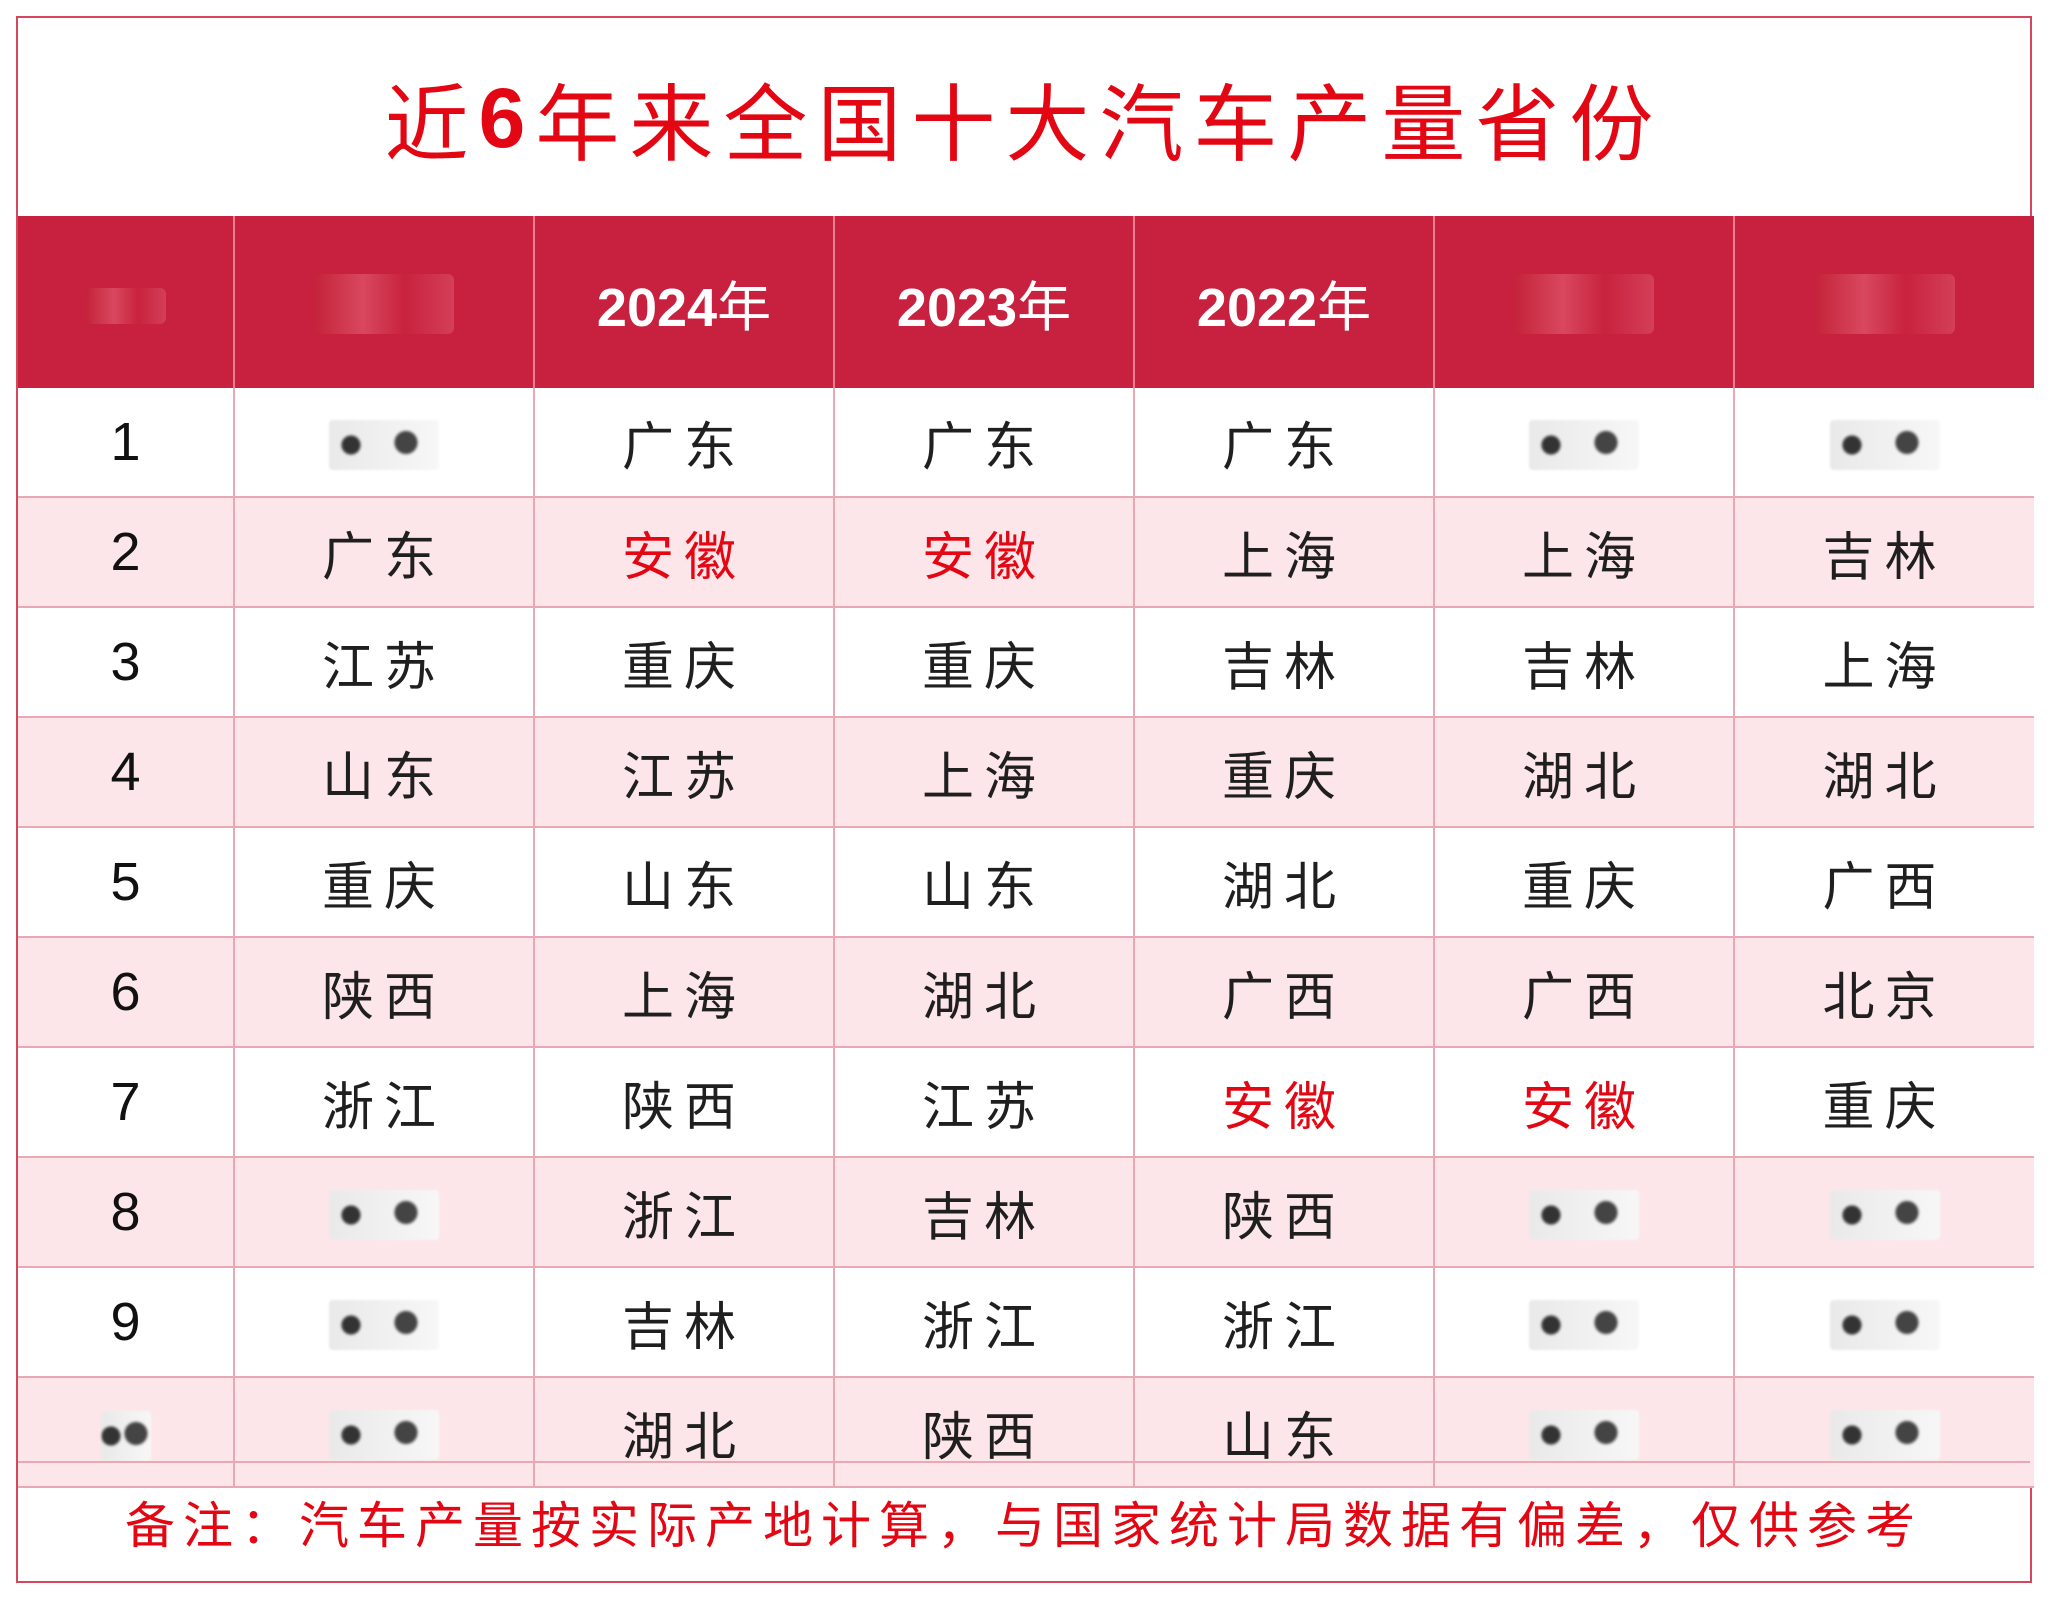 Image resolution: width=2048 pixels, height=1603 pixels. I want to click on province-cell: 北京, so click(1884, 992).